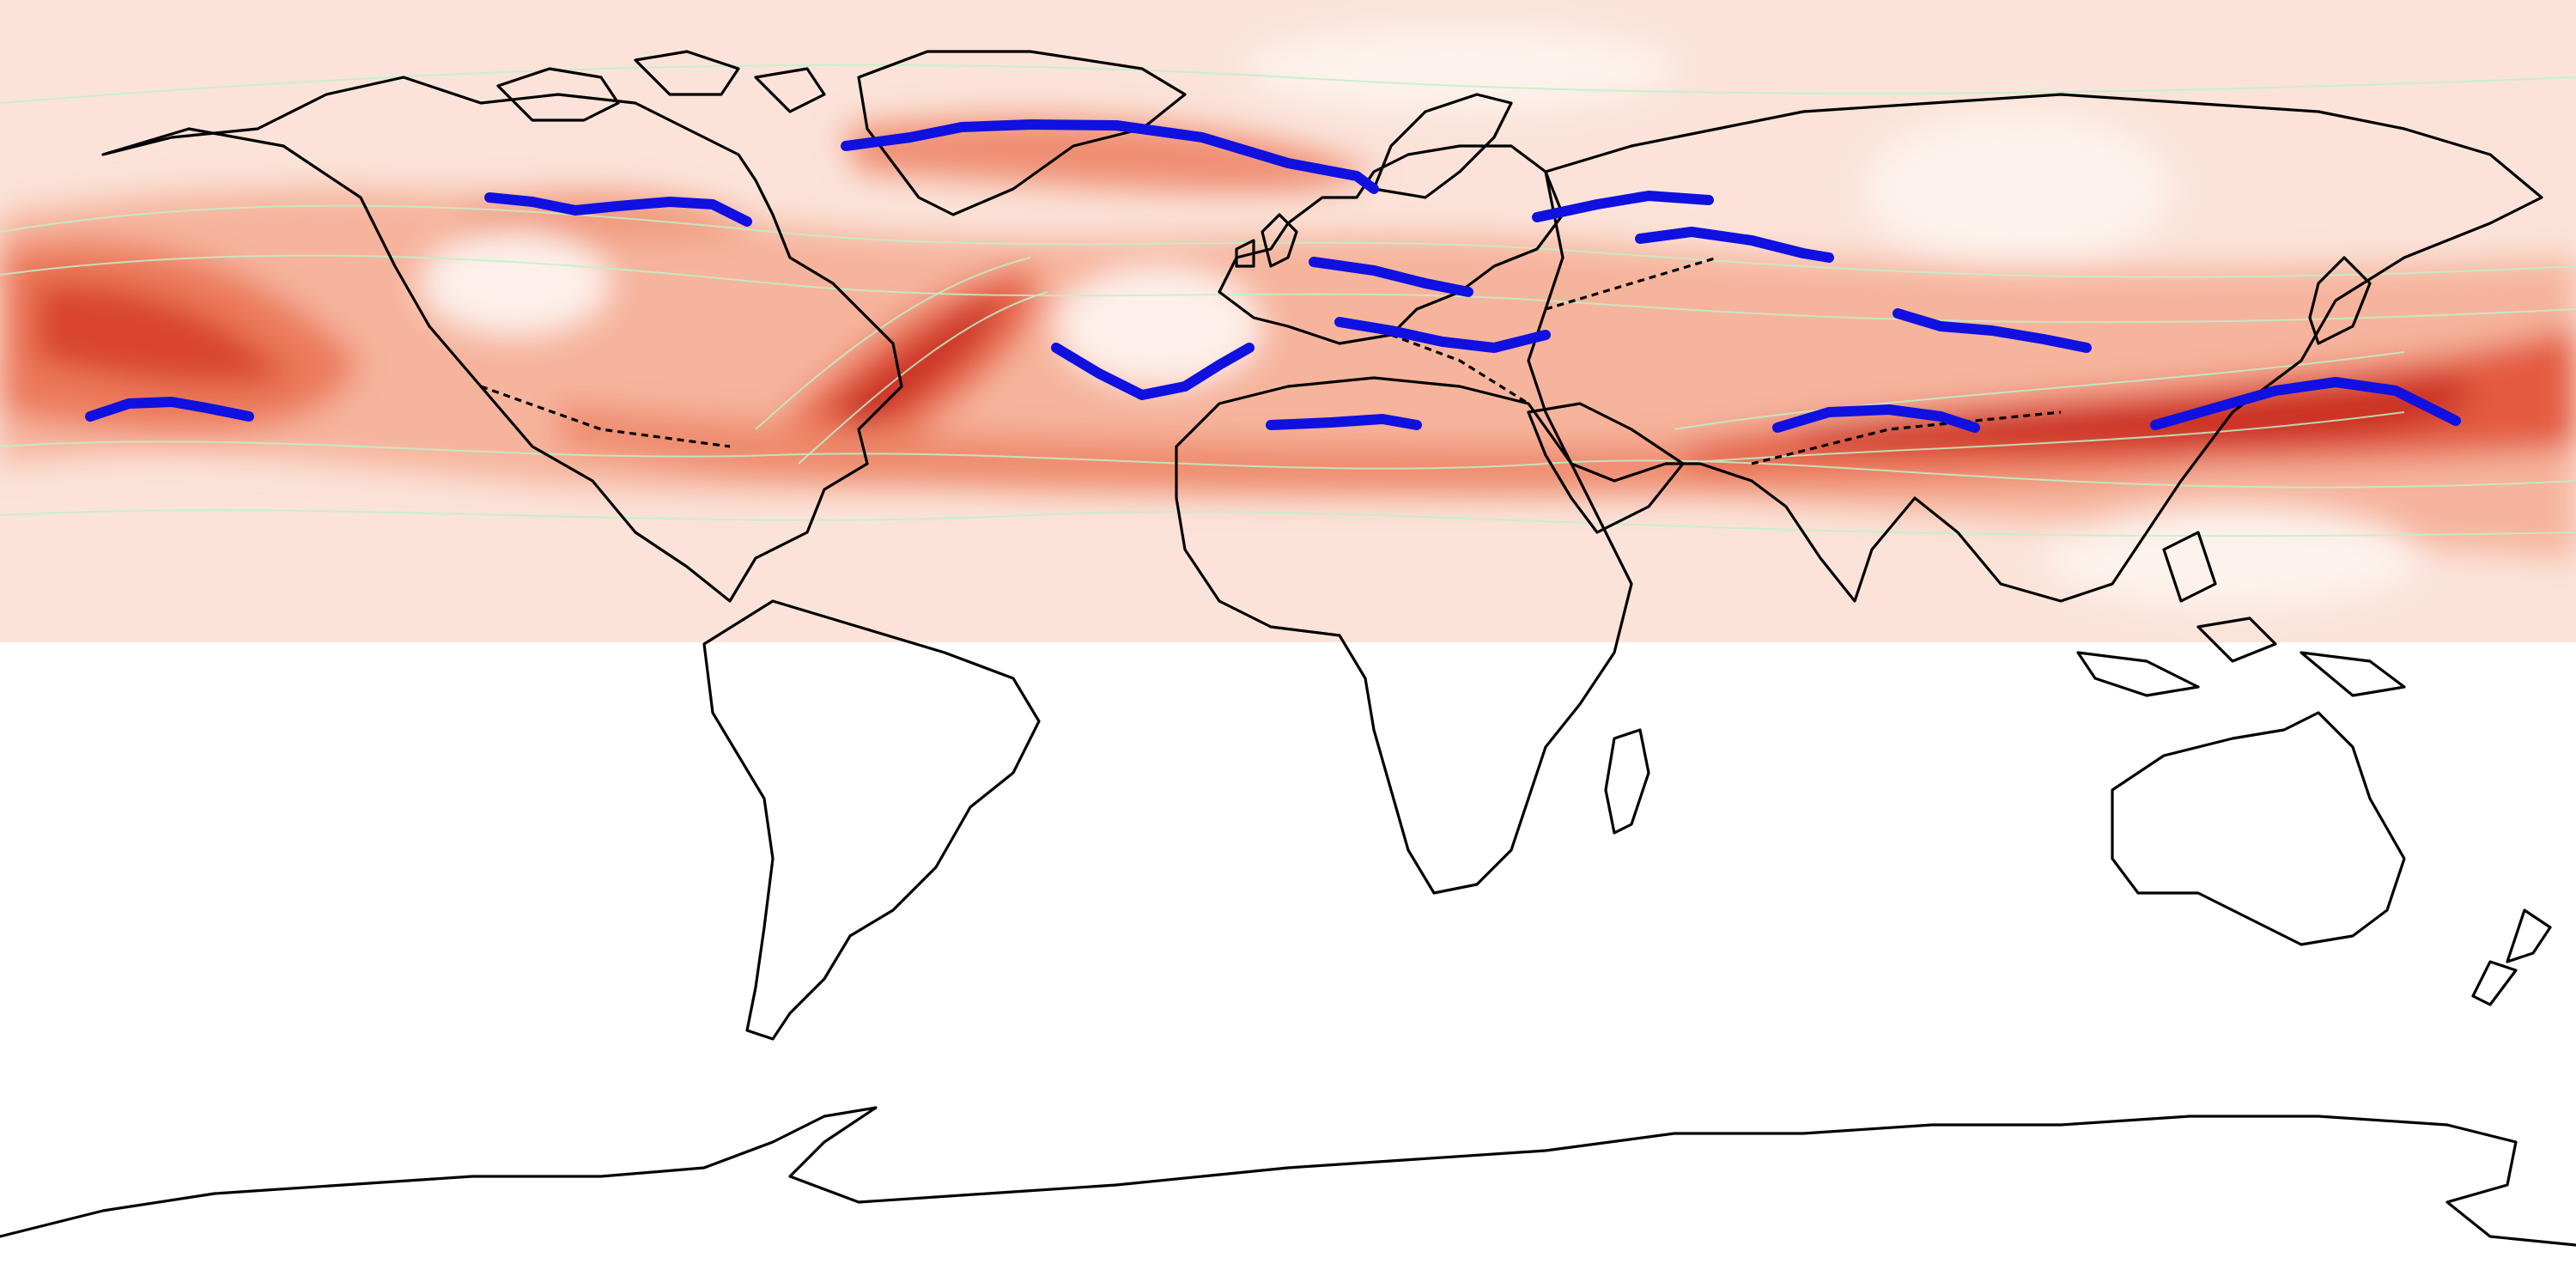 Image resolution: width=2576 pixels, height=1288 pixels. Describe the element at coordinates (2511, 957) in the screenshot. I see `coast-new-zealand` at that location.